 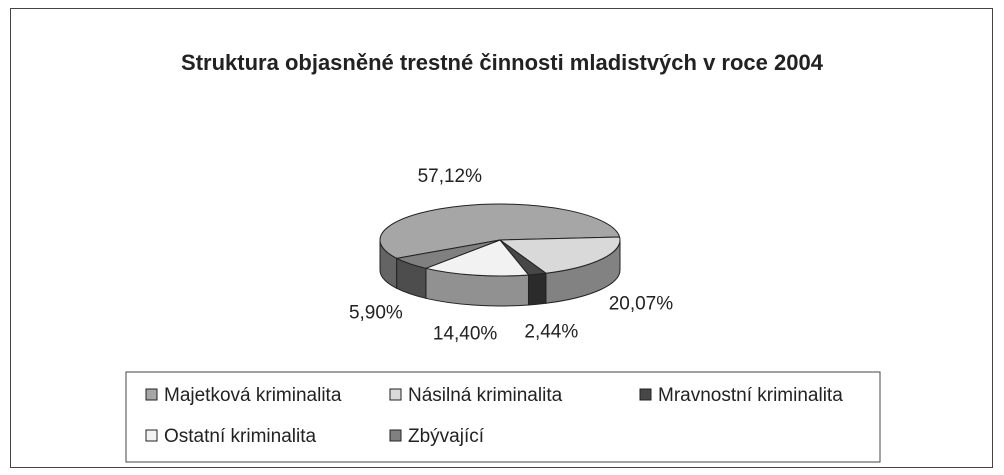 I want to click on legend-label: Násilná kriminalita, so click(x=485, y=395).